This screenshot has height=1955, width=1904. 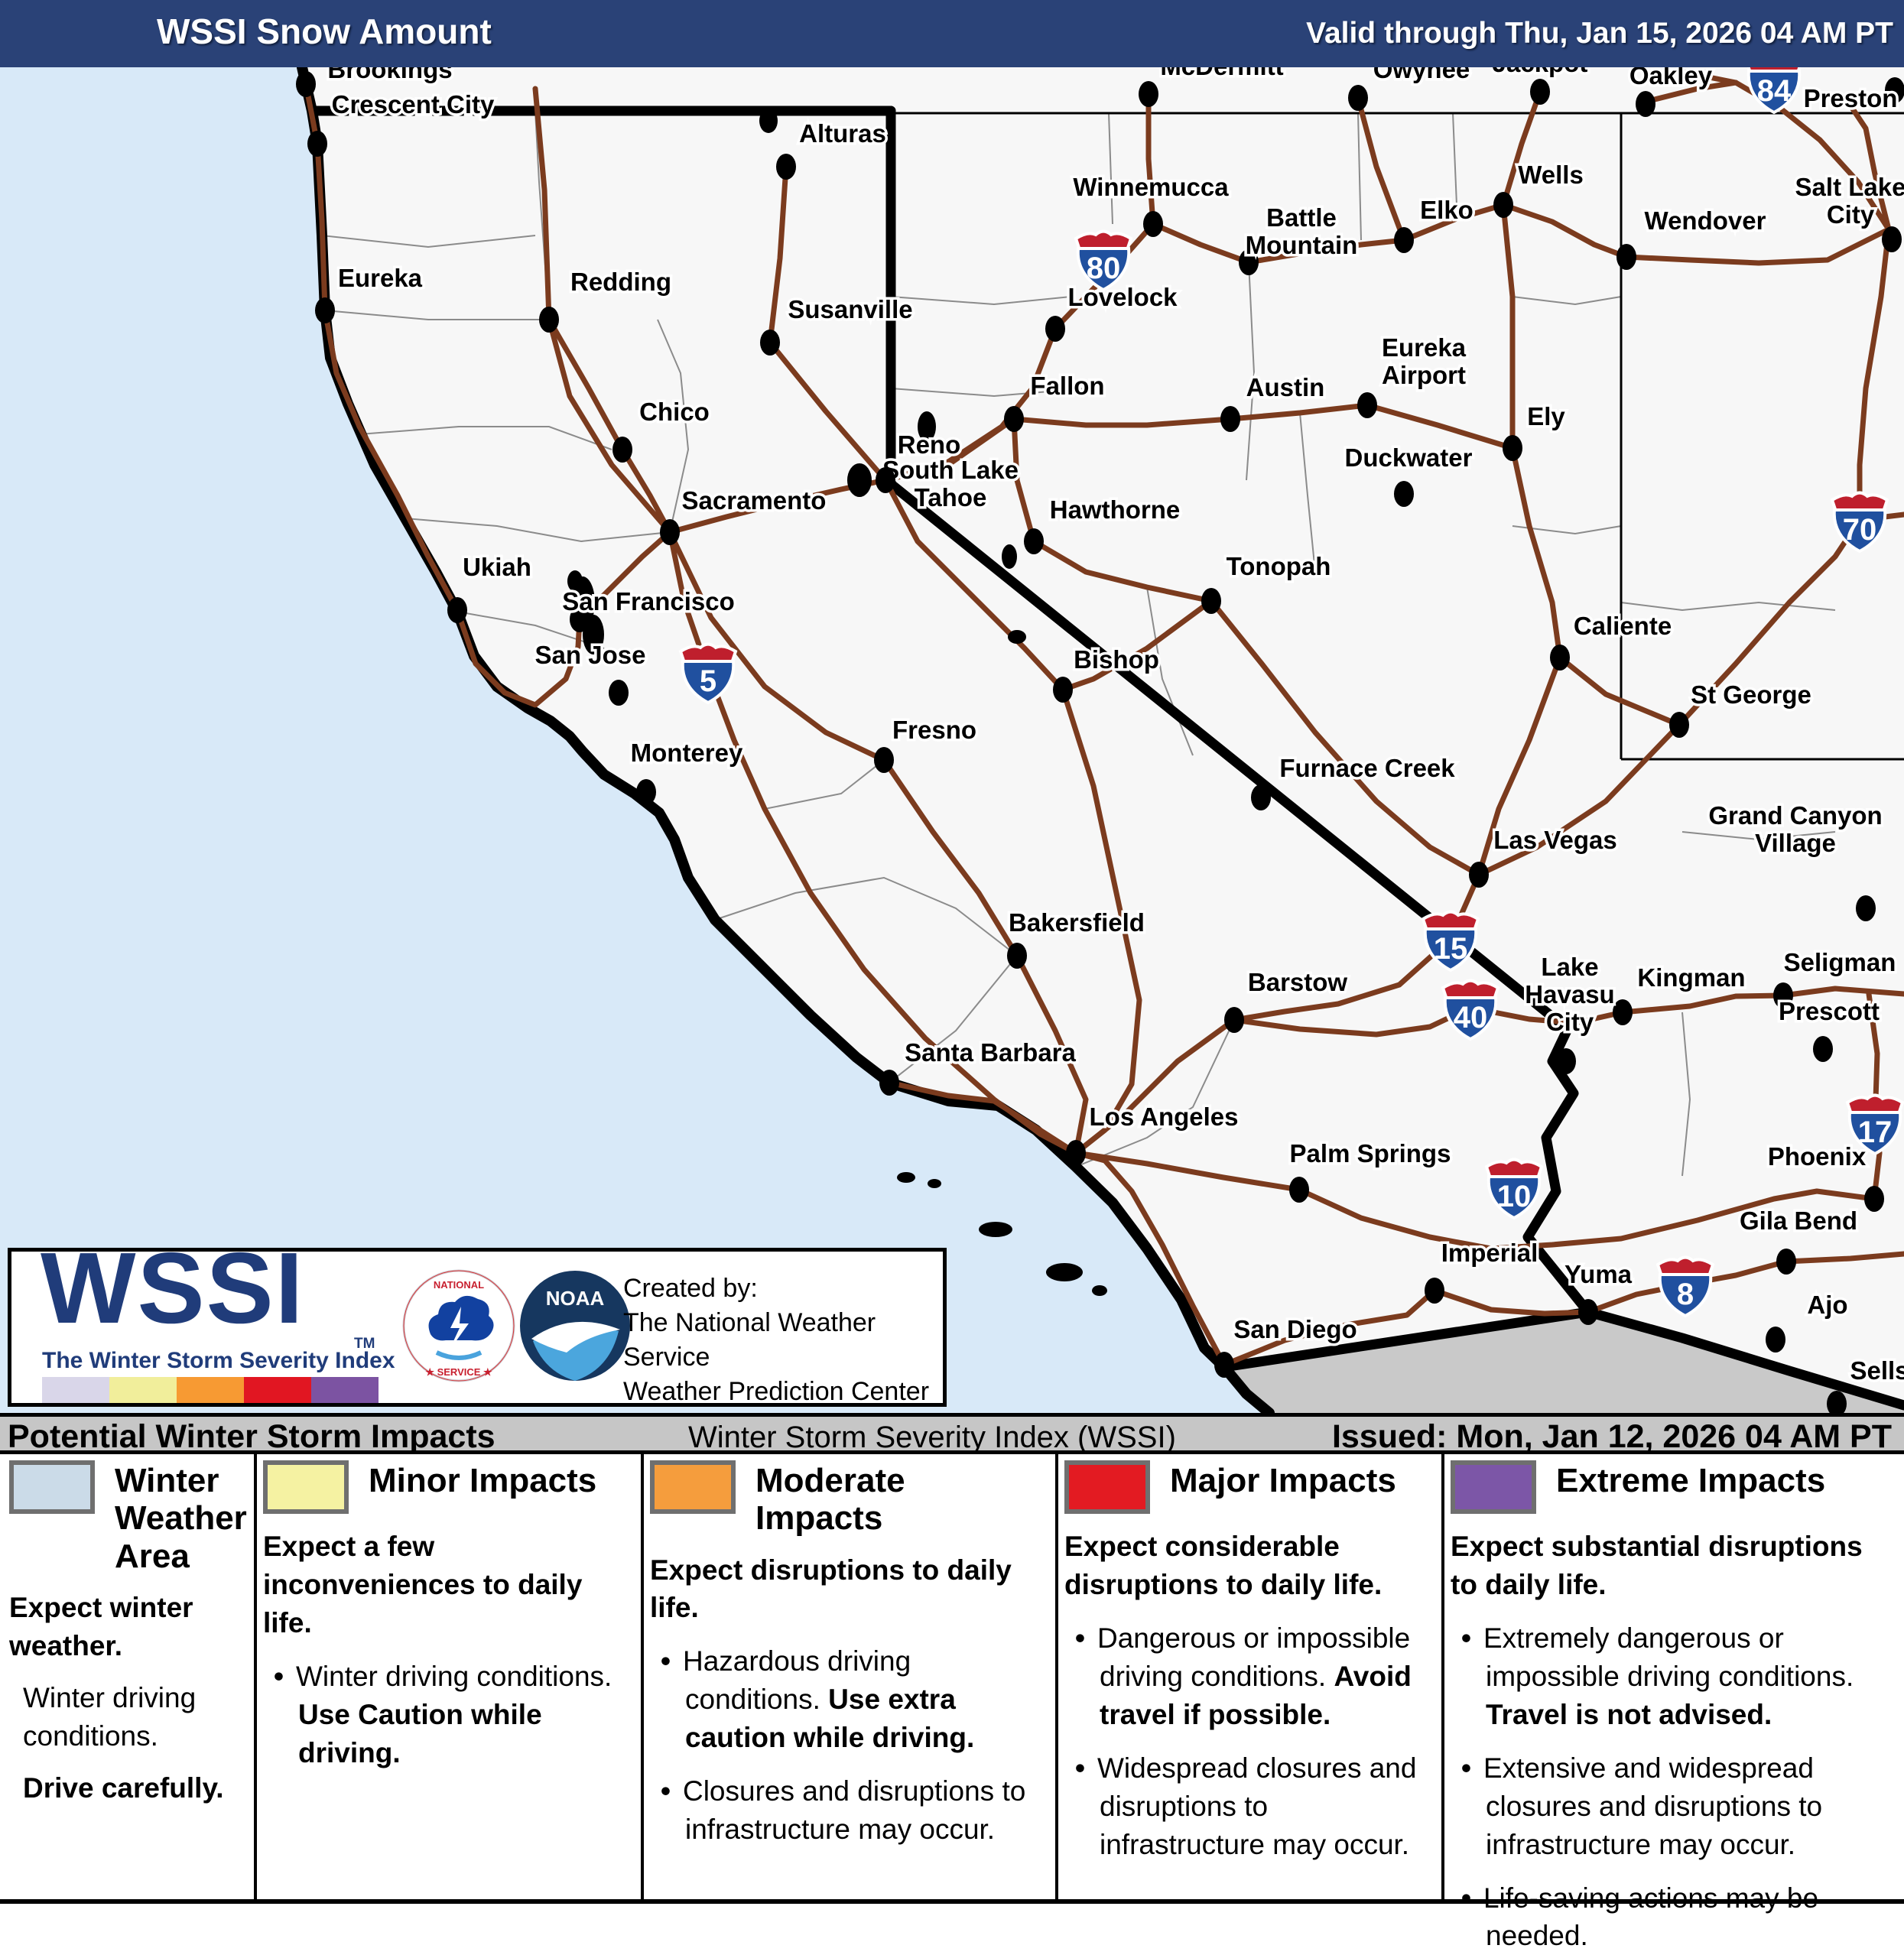 I want to click on city-dot-ukiah, so click(x=457, y=610).